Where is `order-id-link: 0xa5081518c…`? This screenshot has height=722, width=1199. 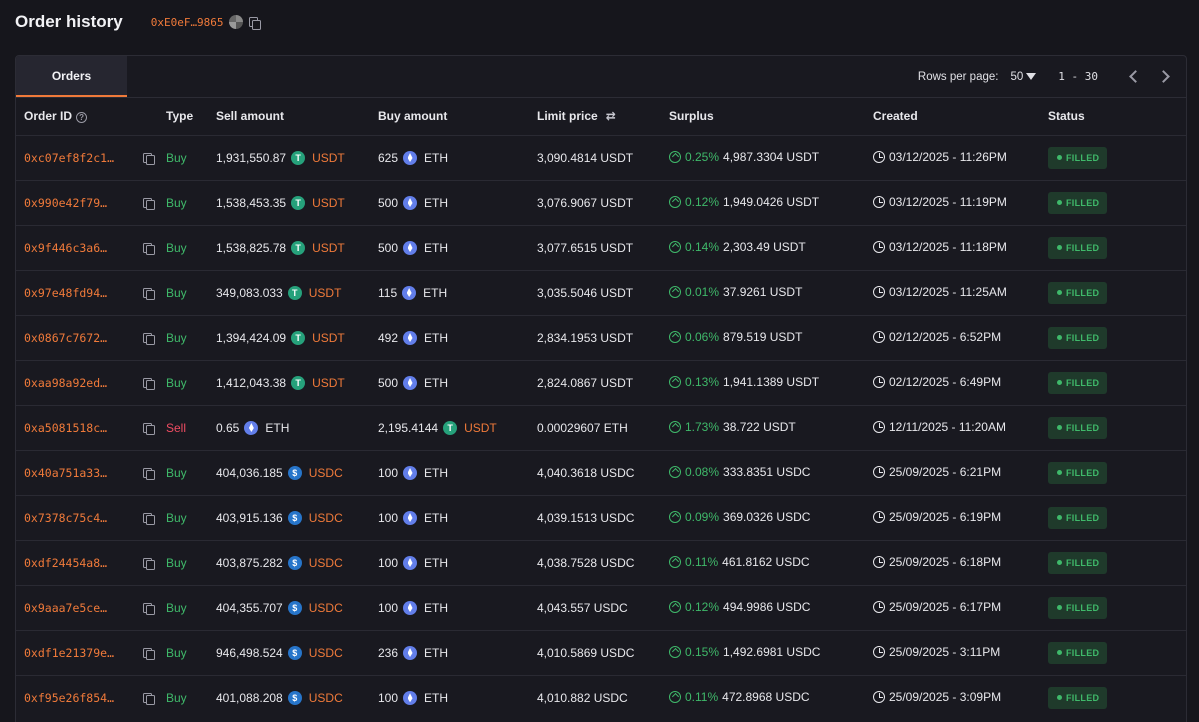 order-id-link: 0xa5081518c… is located at coordinates (66, 427).